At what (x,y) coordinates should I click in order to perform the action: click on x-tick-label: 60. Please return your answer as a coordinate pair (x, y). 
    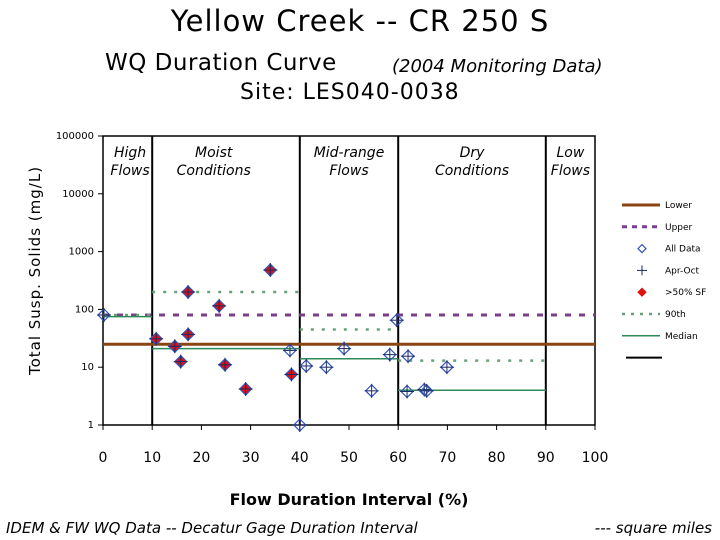
    Looking at the image, I should click on (398, 458).